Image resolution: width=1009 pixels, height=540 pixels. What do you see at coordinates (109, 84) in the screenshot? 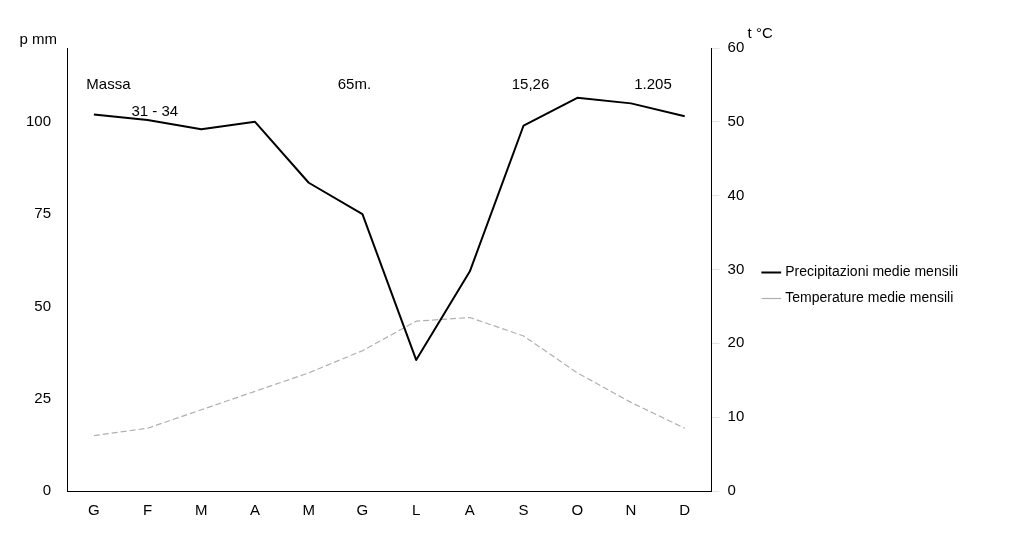
I see `annotation: Massa` at bounding box center [109, 84].